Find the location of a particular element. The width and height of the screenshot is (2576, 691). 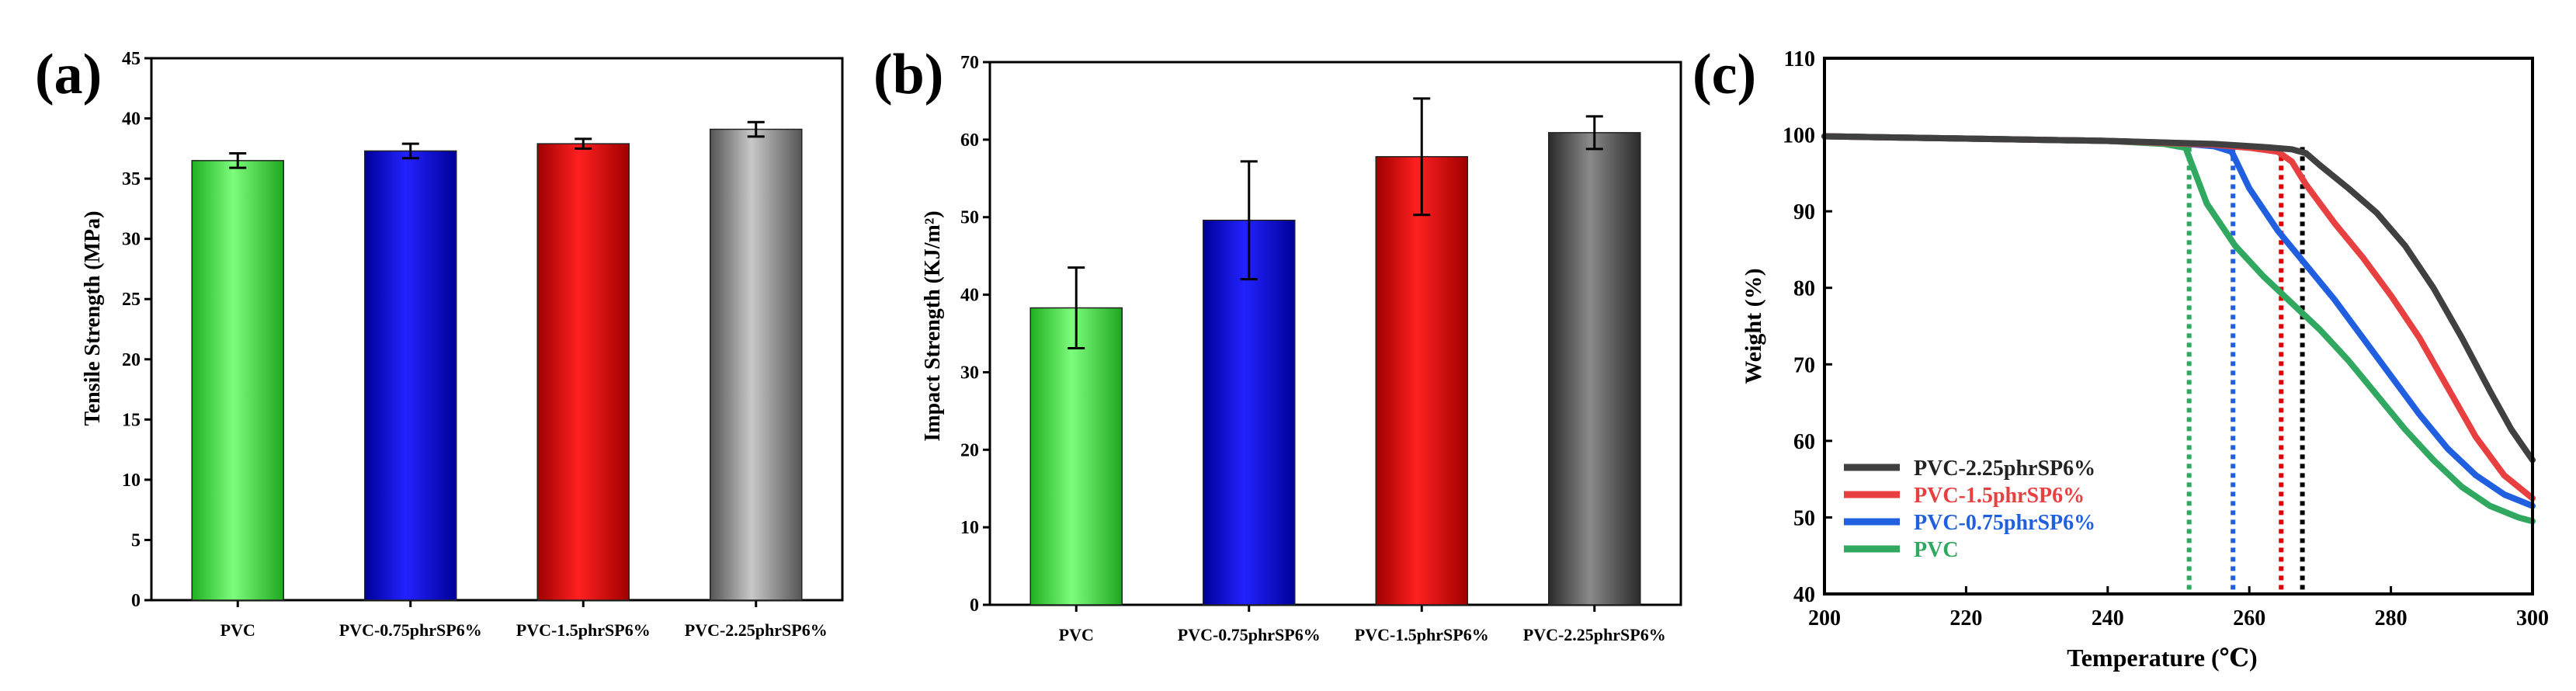

panel-b-ylabel: Impact Strength (KJ/m²) is located at coordinates (933, 325).